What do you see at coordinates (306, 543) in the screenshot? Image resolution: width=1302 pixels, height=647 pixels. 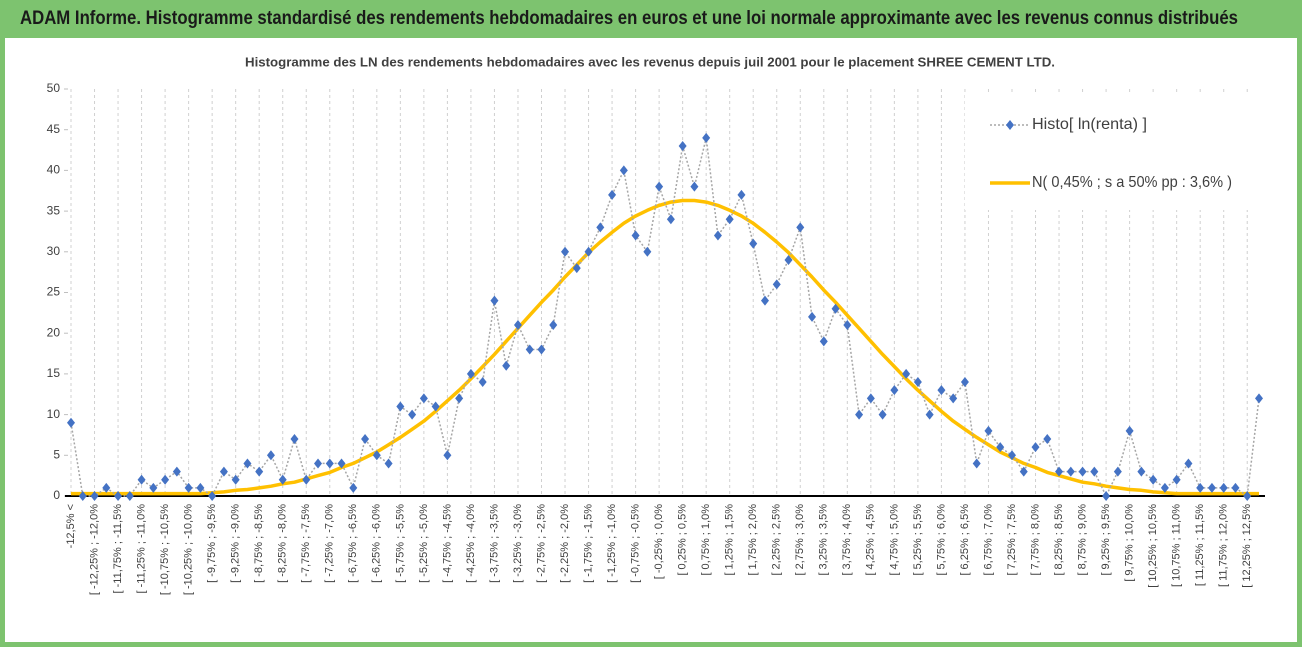 I see `x-tick-label: [ -7,75% ; -7,5%` at bounding box center [306, 543].